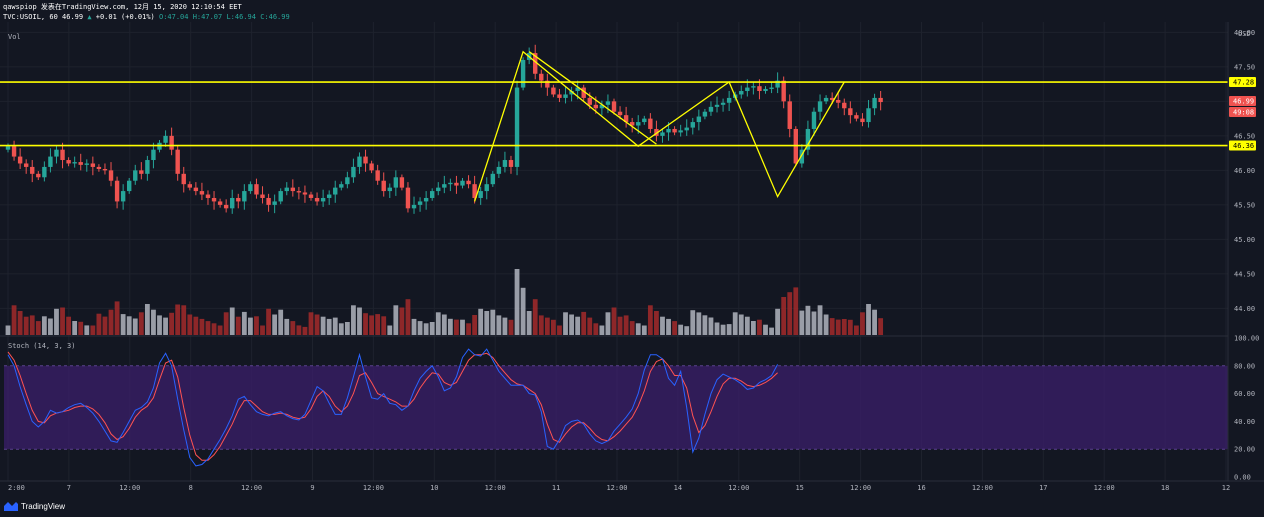 This screenshot has width=1264, height=517. What do you see at coordinates (69, 488) in the screenshot?
I see `time-tick-label: 7` at bounding box center [69, 488].